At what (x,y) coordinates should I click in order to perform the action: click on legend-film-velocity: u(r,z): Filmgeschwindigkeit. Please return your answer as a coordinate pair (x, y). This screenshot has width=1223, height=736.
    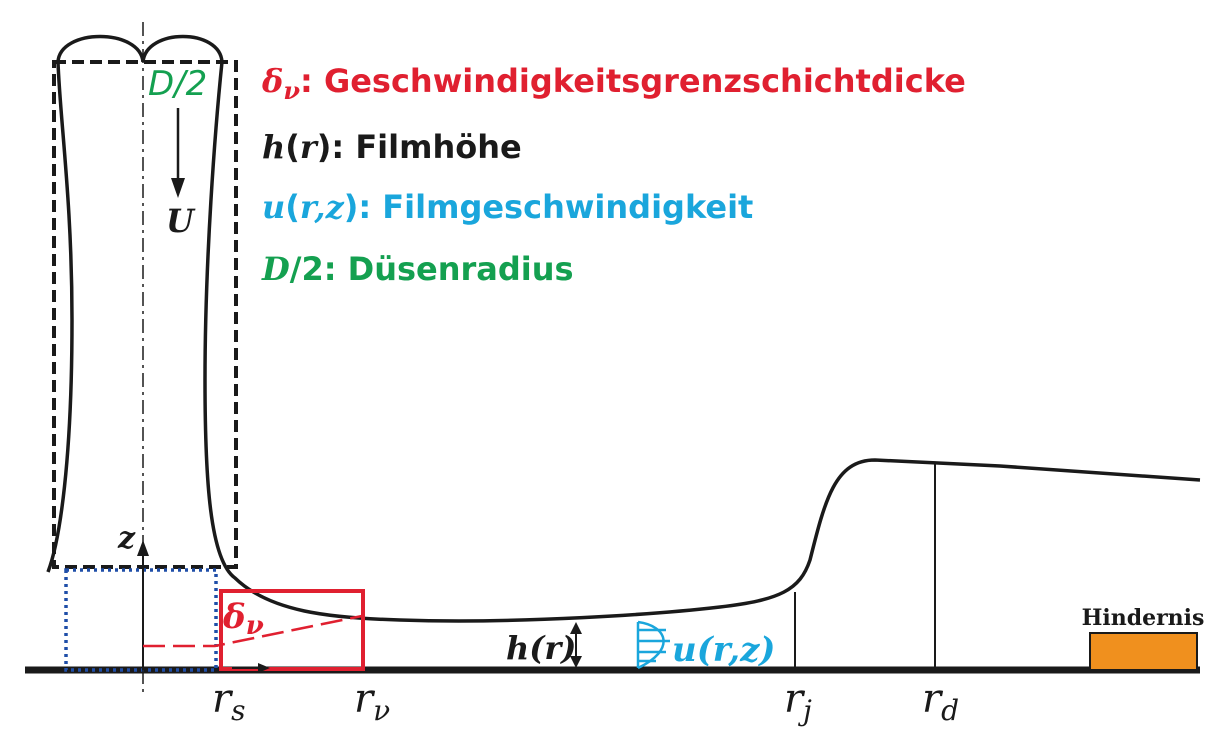
    Looking at the image, I should click on (507, 207).